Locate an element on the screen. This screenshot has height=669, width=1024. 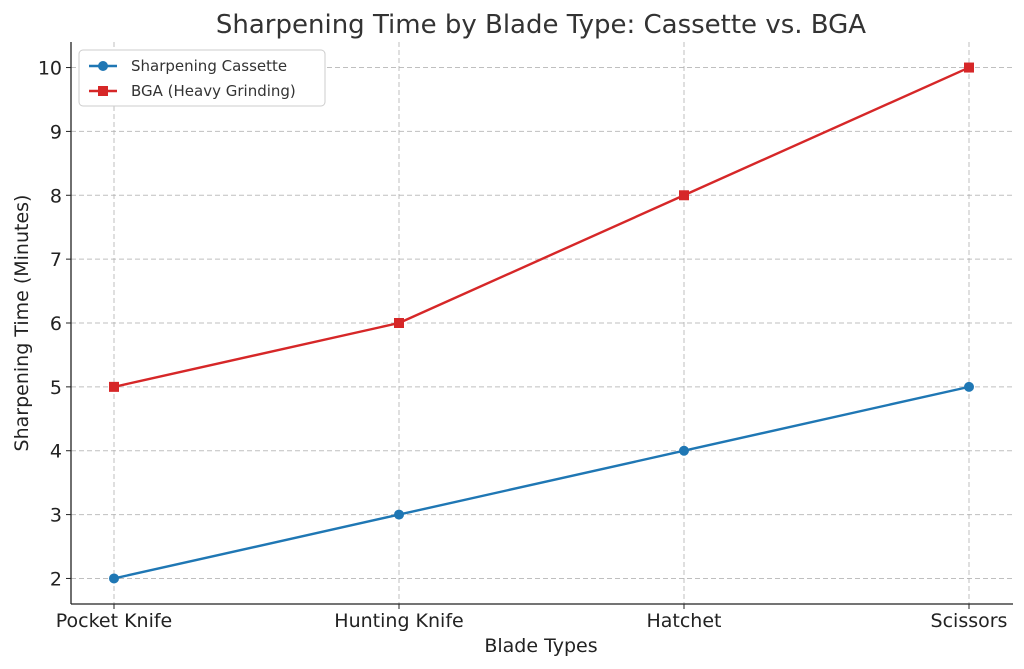
x-axis-label: Blade Types is located at coordinates (540, 646).